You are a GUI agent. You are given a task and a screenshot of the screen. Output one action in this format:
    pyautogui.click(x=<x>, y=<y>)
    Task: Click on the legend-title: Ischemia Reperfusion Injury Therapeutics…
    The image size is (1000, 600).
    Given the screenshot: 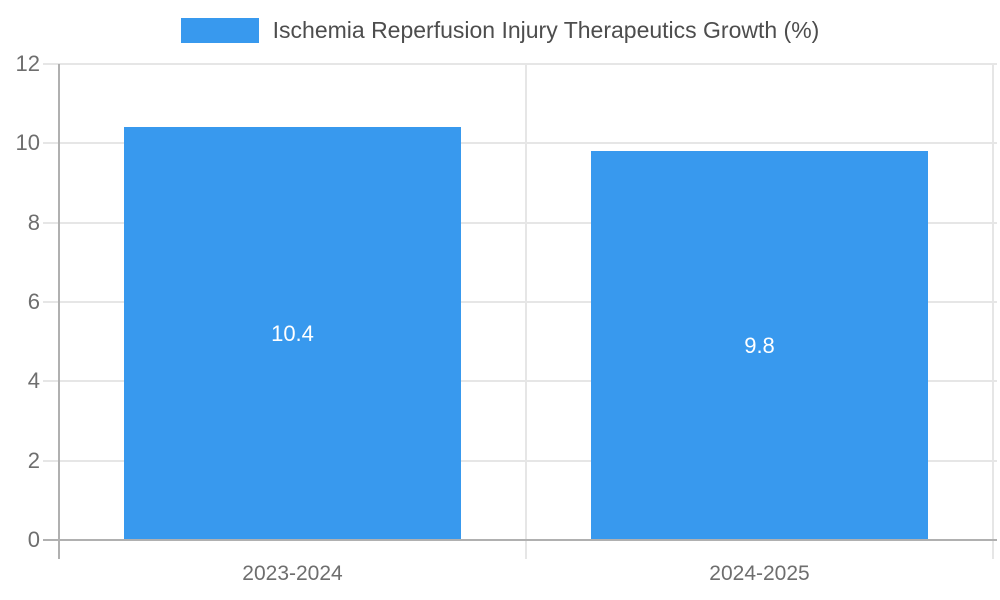 What is the action you would take?
    pyautogui.click(x=546, y=30)
    